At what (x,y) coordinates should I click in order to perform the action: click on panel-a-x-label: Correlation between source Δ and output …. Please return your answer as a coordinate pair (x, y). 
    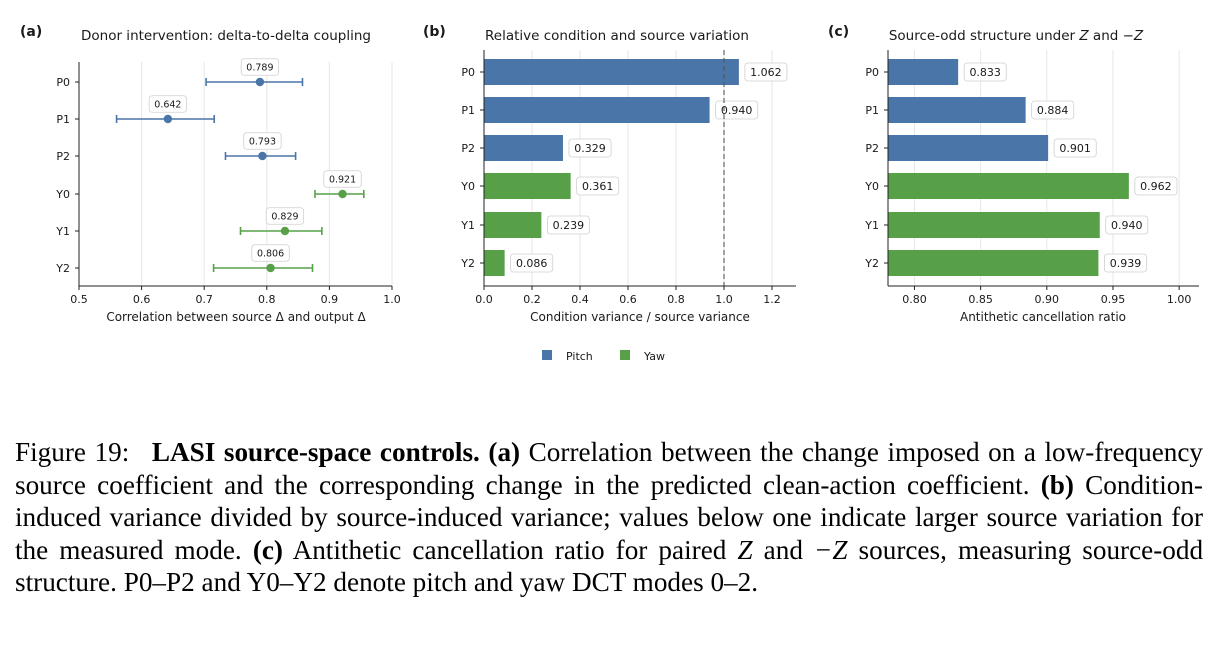
    Looking at the image, I should click on (236, 317).